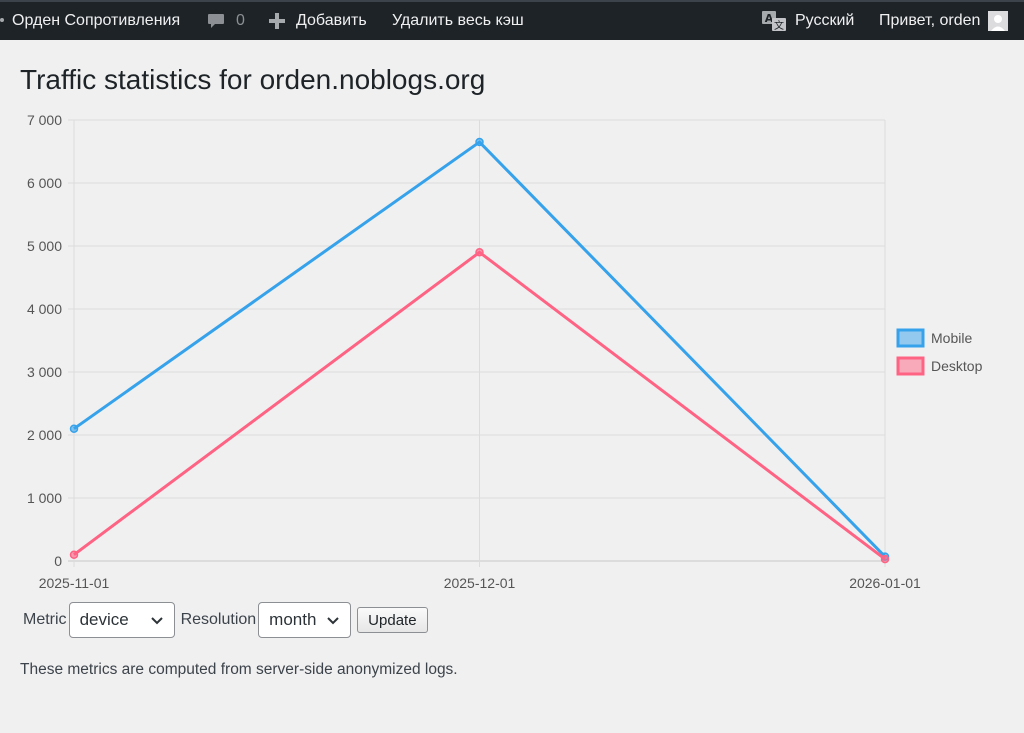 This screenshot has height=733, width=1024. I want to click on legend-swatch-mobile, so click(910, 338).